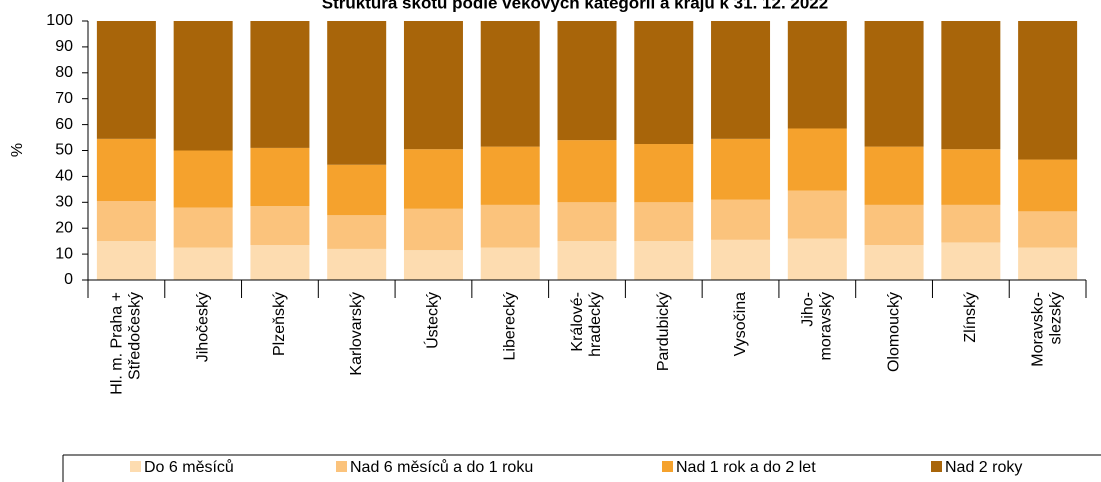 This screenshot has width=1101, height=482. What do you see at coordinates (17, 150) in the screenshot?
I see `y-axis-label: %` at bounding box center [17, 150].